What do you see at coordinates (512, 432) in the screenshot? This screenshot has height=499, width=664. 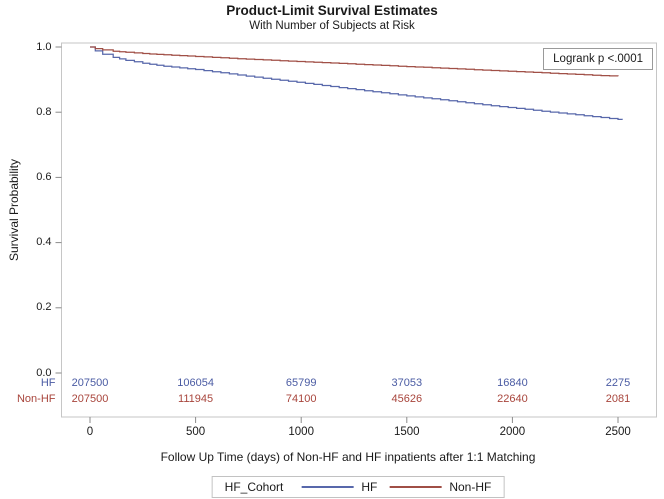 I see `x-tick-label: 2000` at bounding box center [512, 432].